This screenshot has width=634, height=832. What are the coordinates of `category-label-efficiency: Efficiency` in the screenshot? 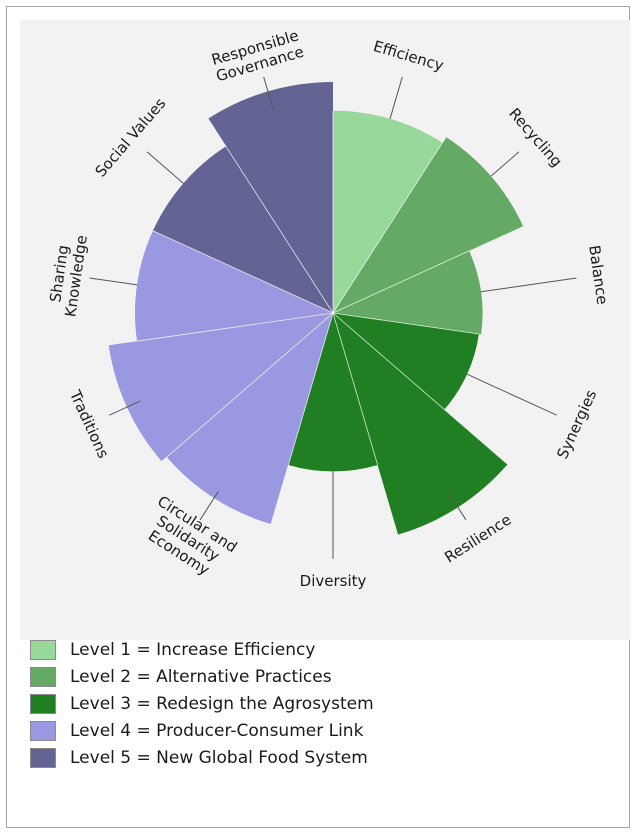 It's located at (408, 56).